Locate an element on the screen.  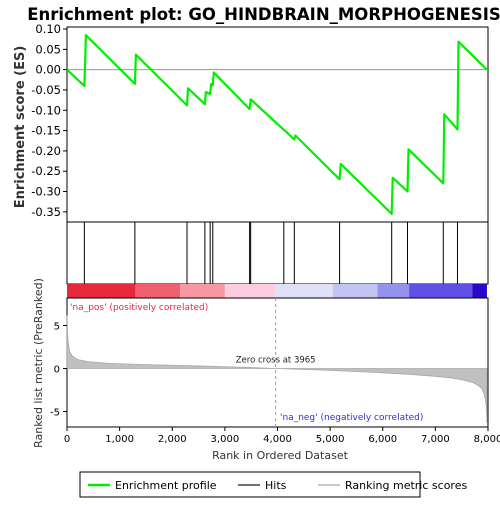
rank-x-tick-label: 3,000 is located at coordinates (225, 439).